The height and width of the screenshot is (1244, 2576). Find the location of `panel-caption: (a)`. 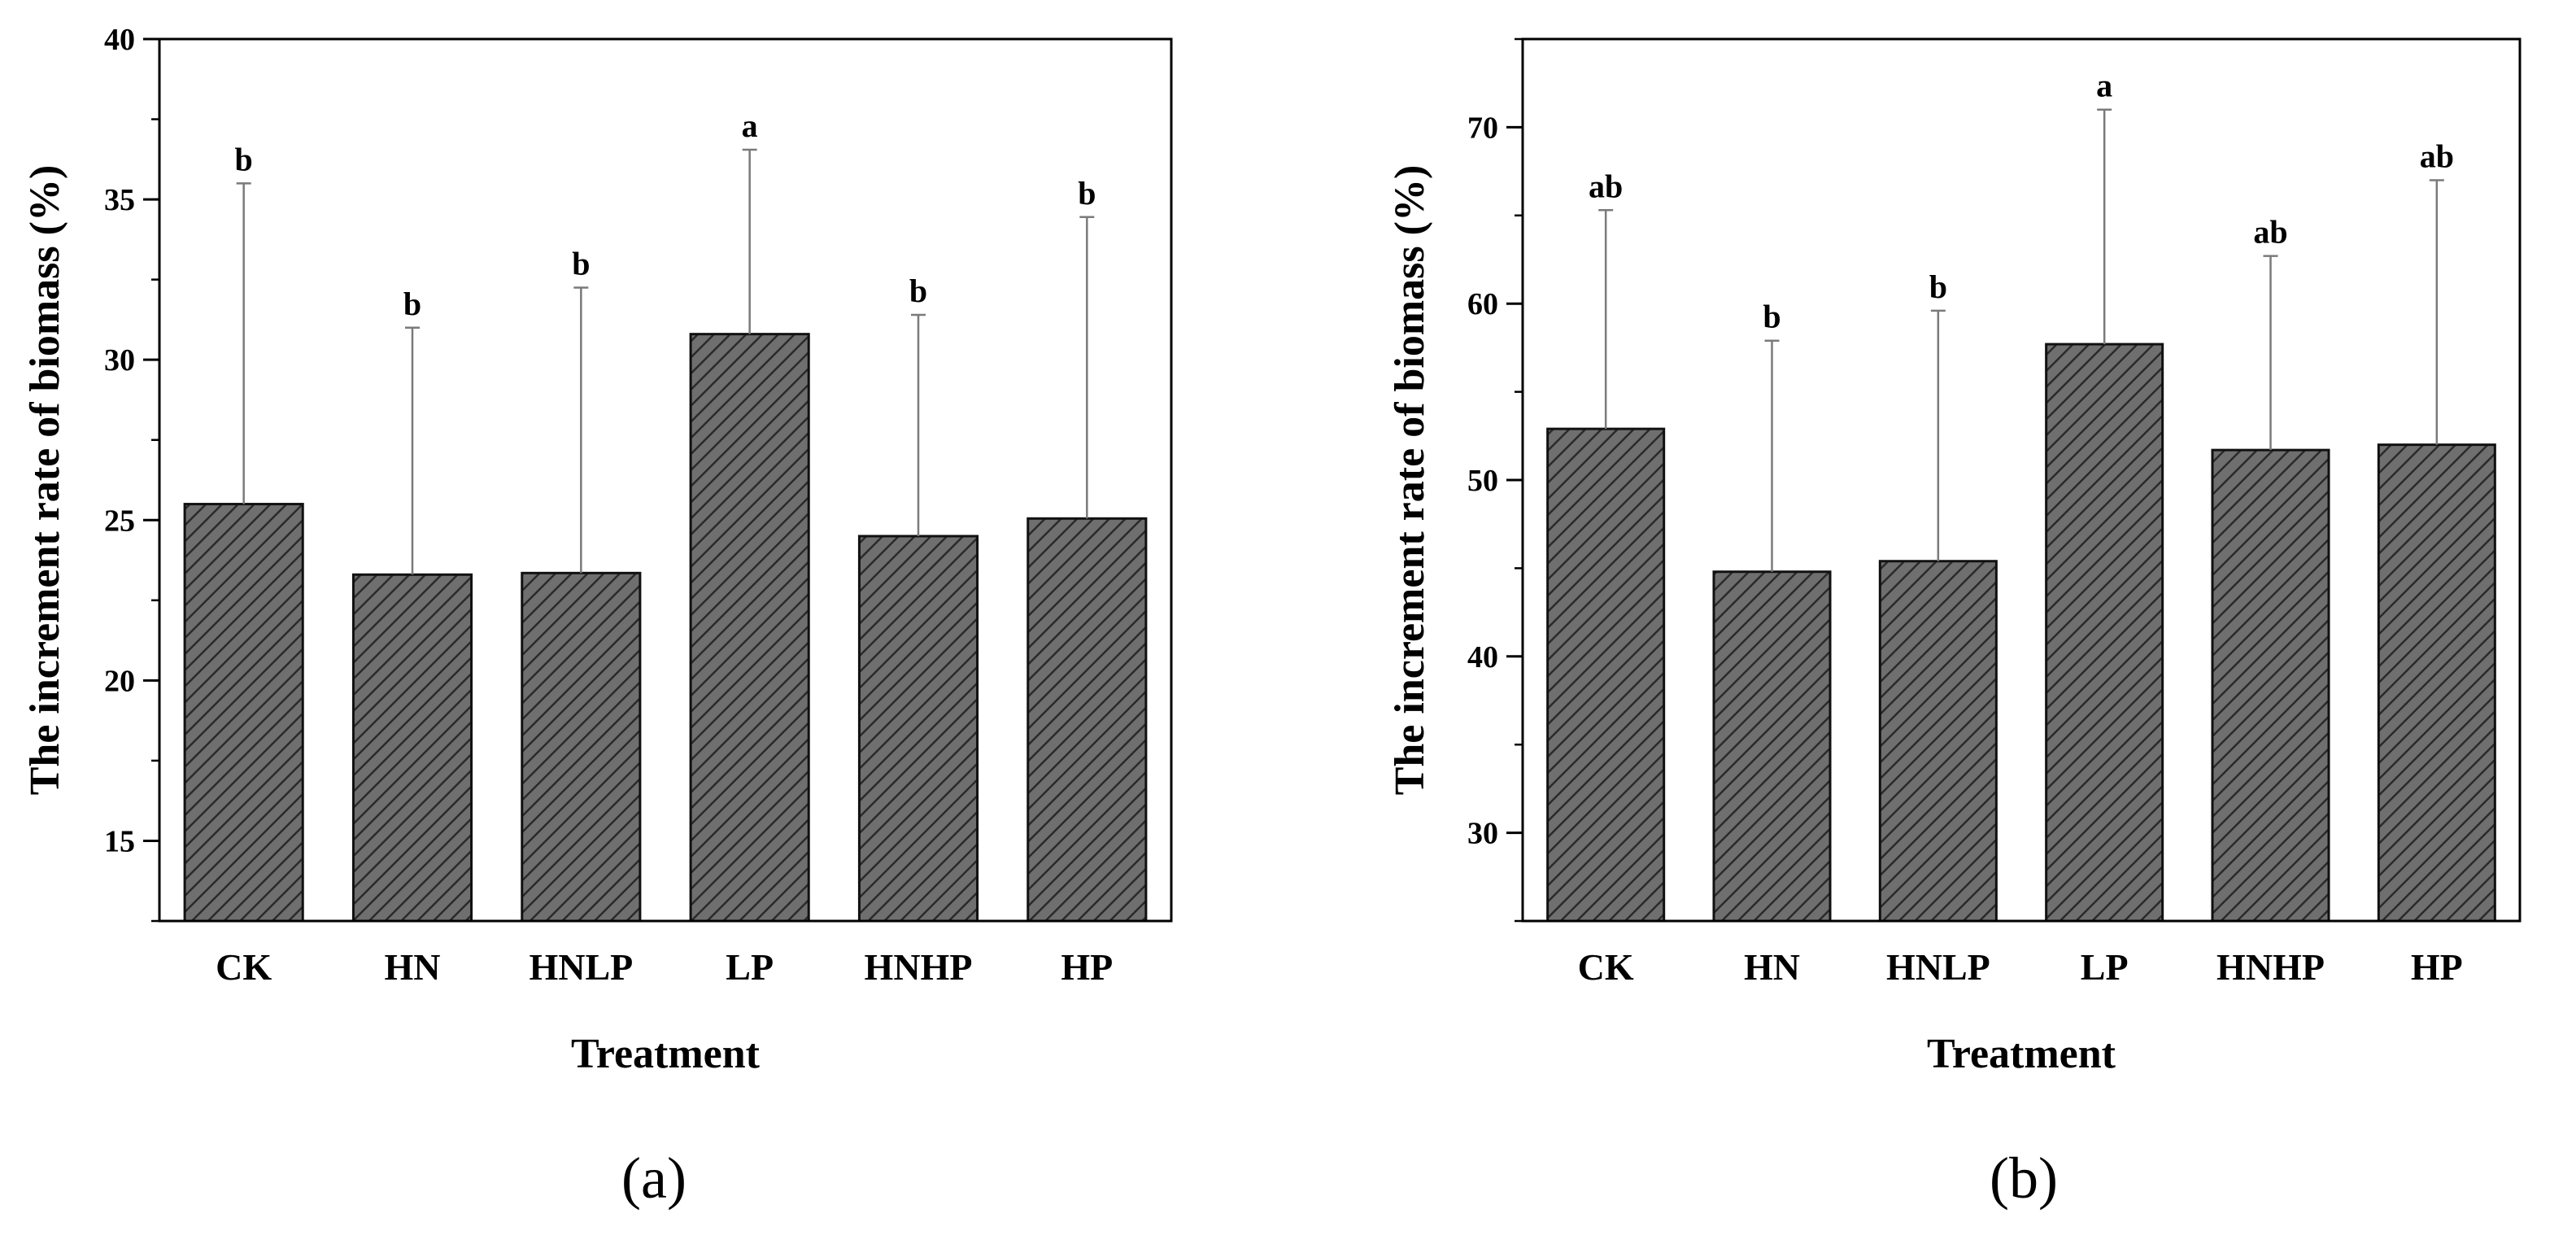

panel-caption: (a) is located at coordinates (653, 1179).